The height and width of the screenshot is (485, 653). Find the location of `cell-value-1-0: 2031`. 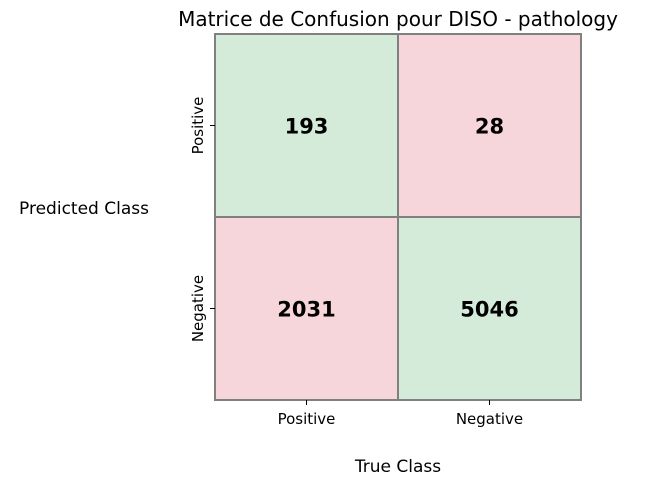

cell-value-1-0: 2031 is located at coordinates (306, 310).